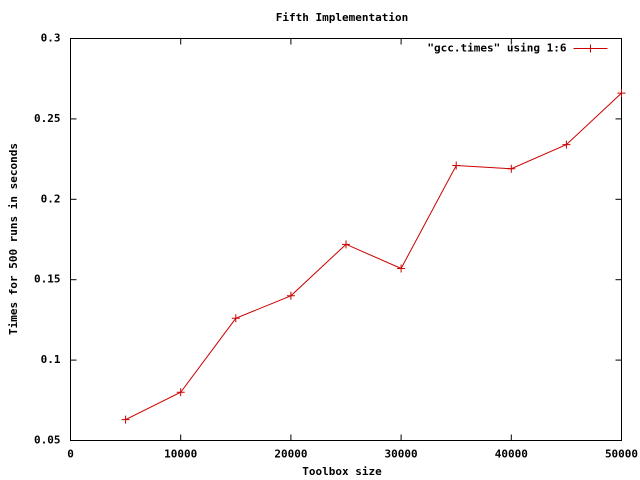 This screenshot has height=480, width=640. What do you see at coordinates (51, 38) in the screenshot?
I see `y-tick-label: 0.3` at bounding box center [51, 38].